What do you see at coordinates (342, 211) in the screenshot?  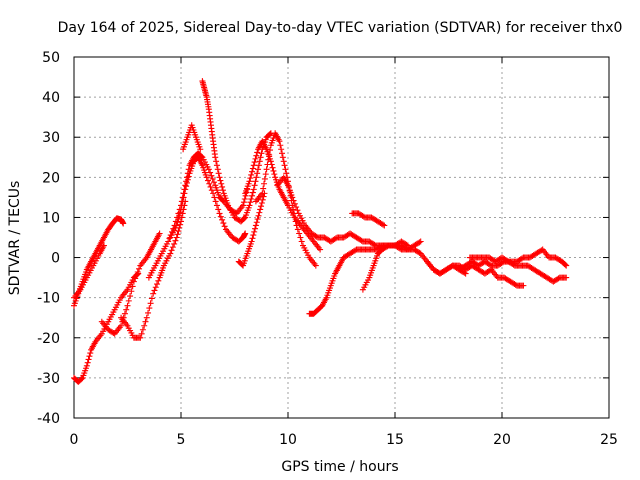 I see `series-arc11` at bounding box center [342, 211].